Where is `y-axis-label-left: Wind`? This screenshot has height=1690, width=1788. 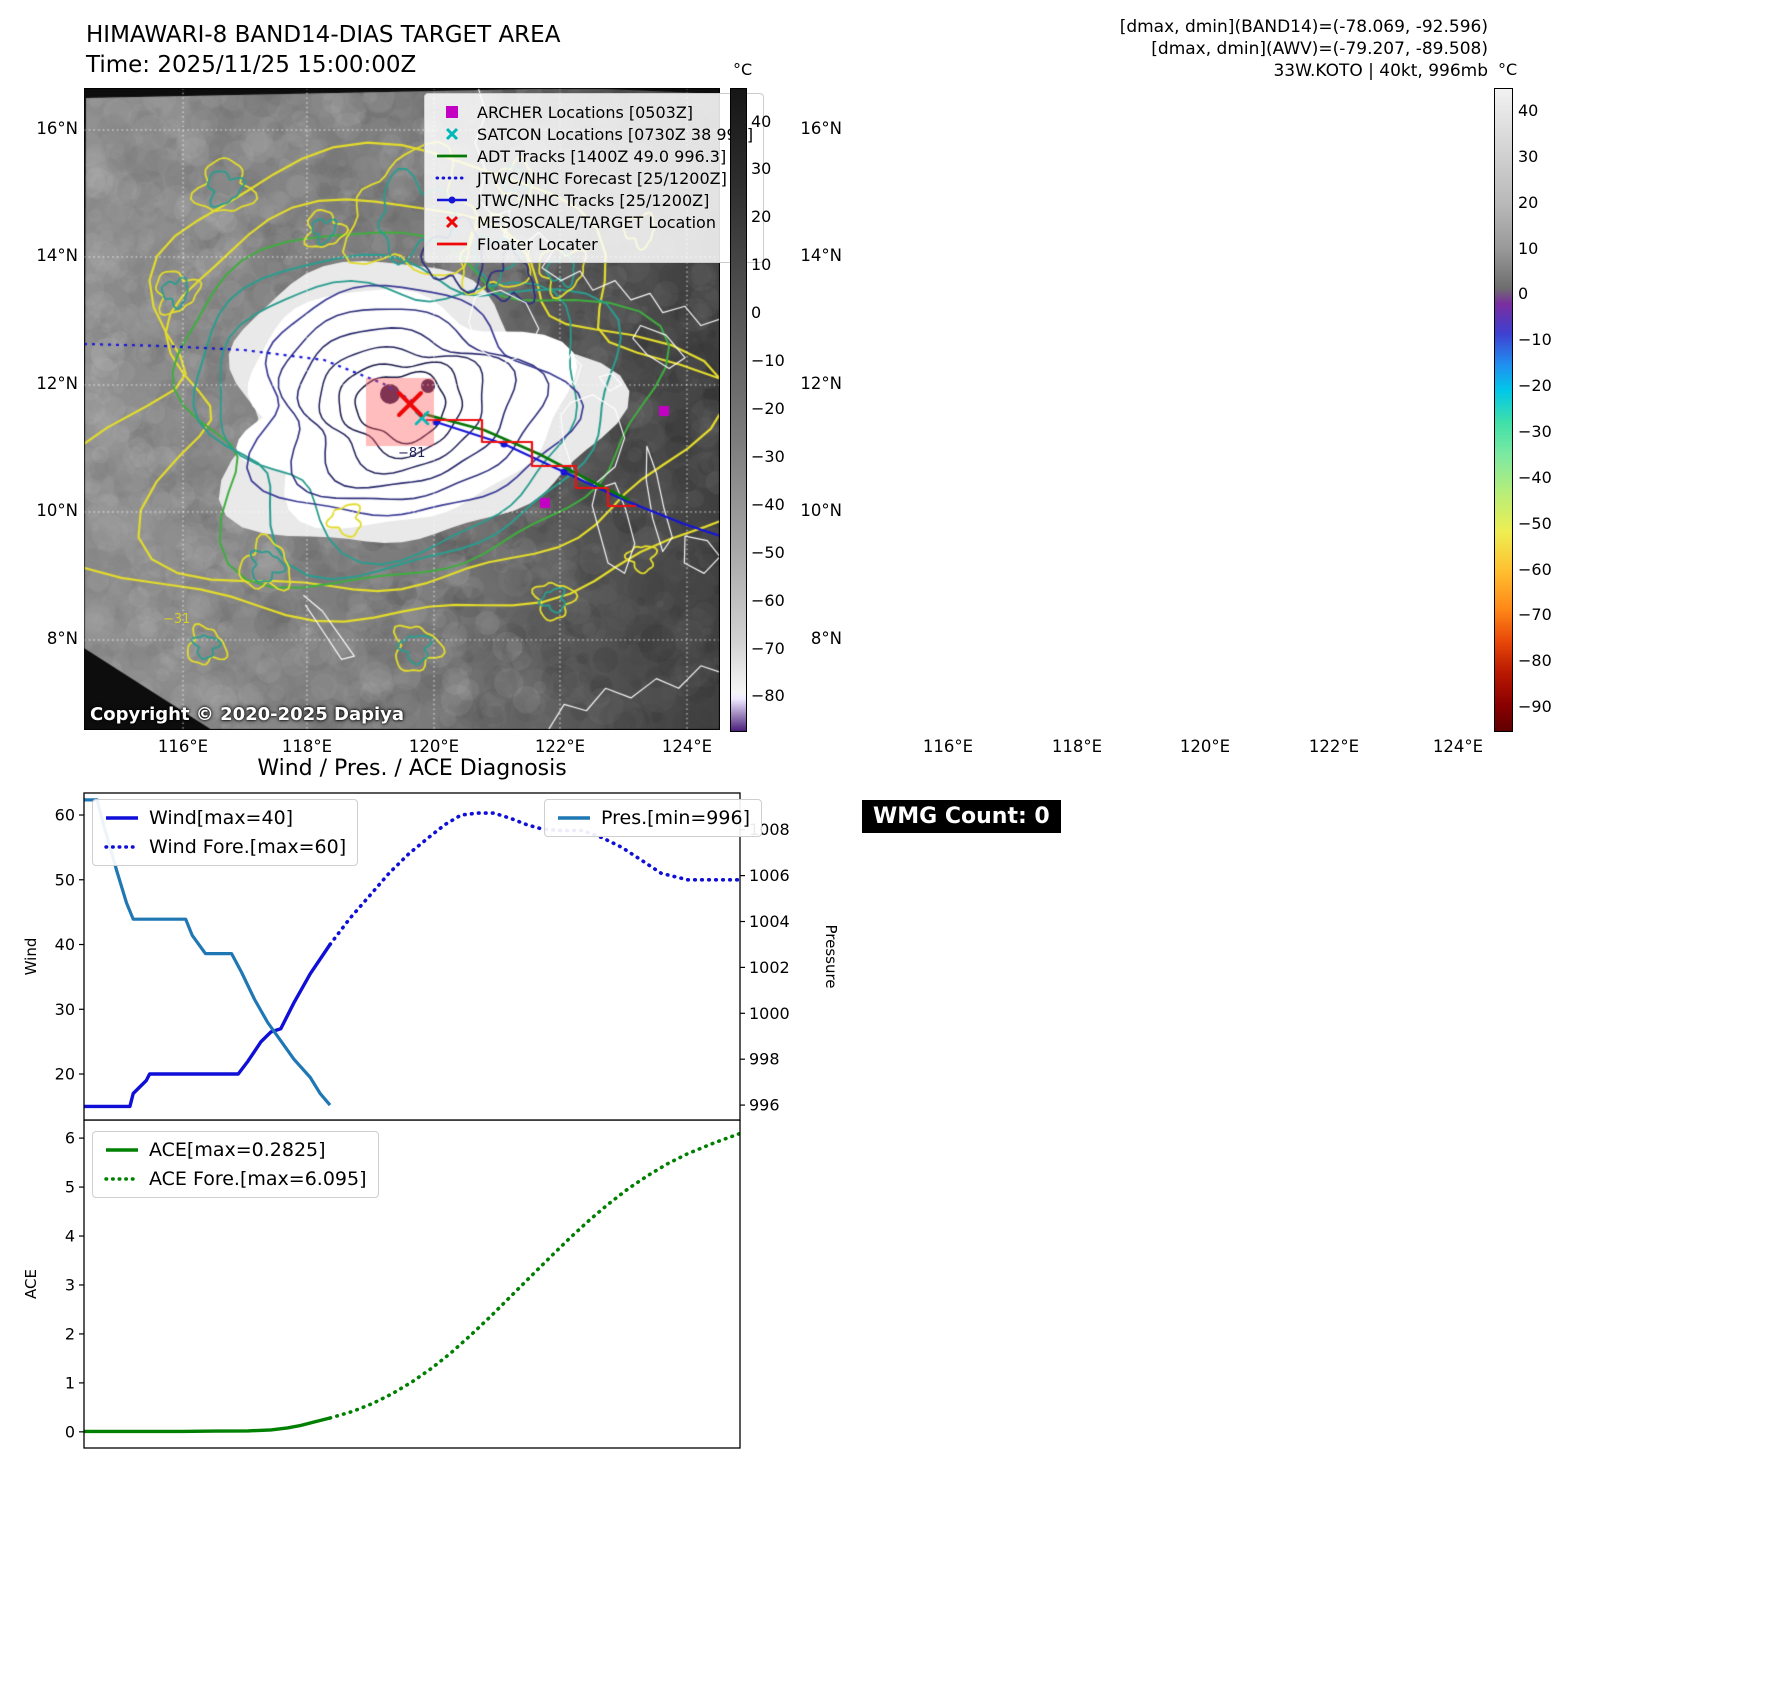 y-axis-label-left: Wind is located at coordinates (31, 957).